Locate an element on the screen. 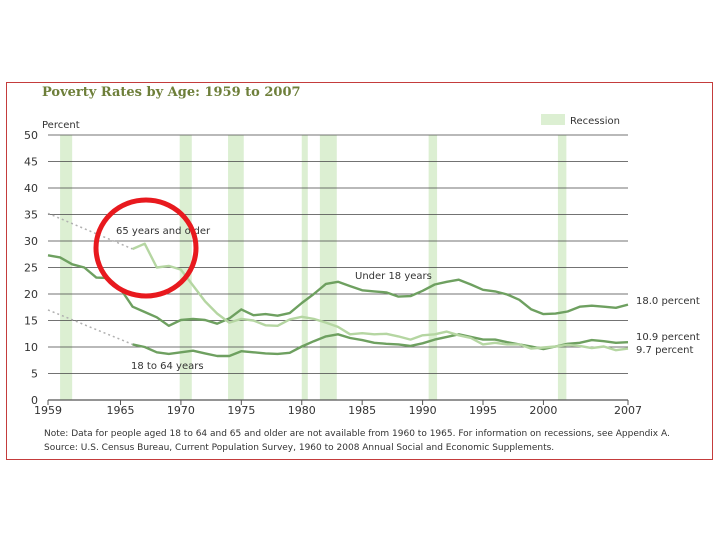 This screenshot has width=720, height=540. end-label-18-to-64: 10.9 percent is located at coordinates (668, 337).